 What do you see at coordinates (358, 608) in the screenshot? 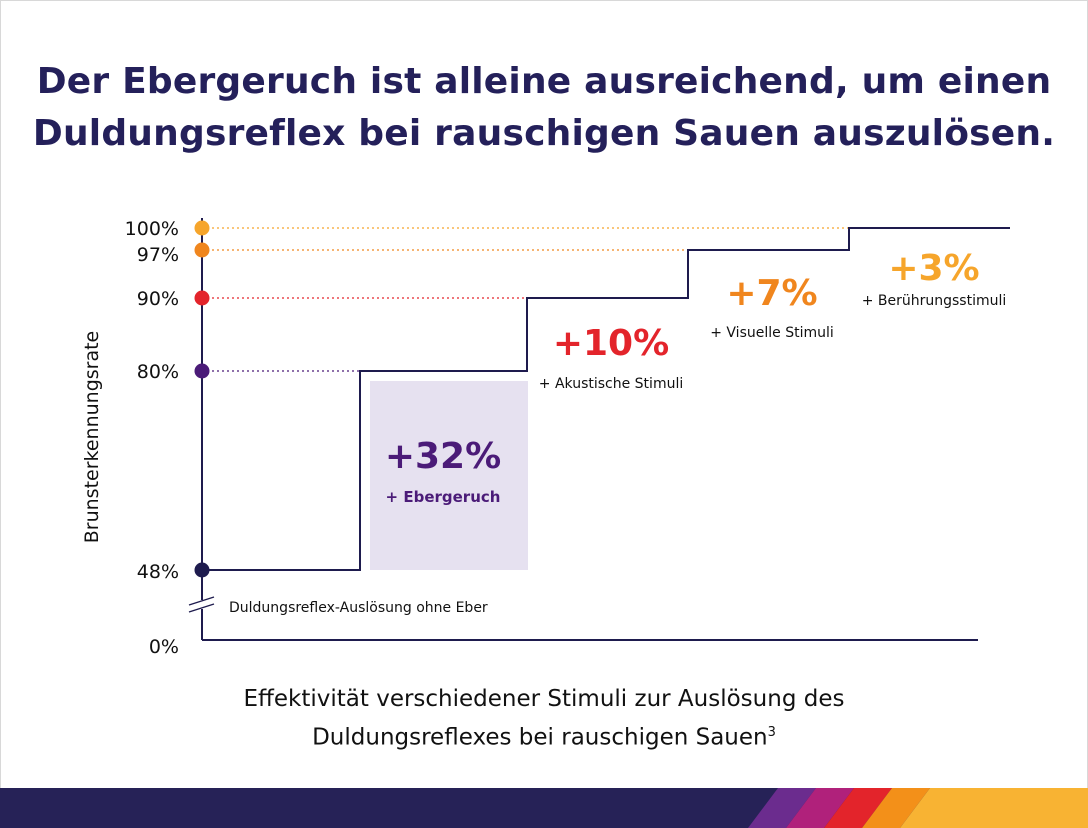
I see `baseline-label: Duldungsreflex-Auslösung ohne Eber` at bounding box center [358, 608].